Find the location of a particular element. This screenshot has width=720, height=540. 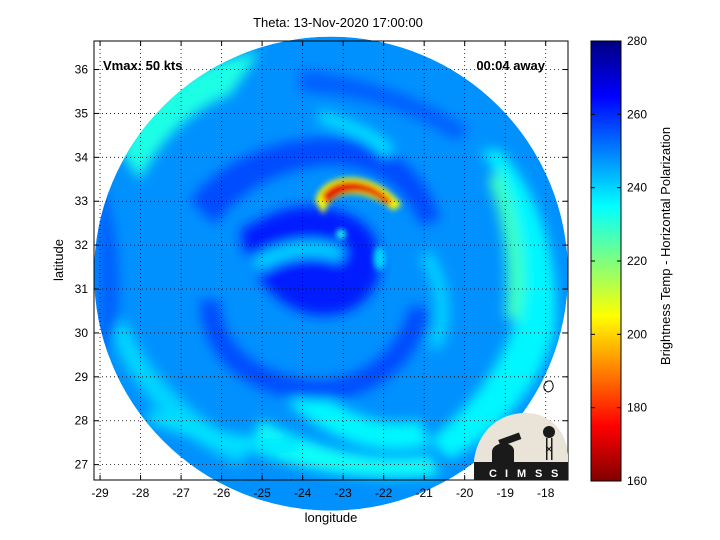

logo-letter-s2: S is located at coordinates (554, 474).